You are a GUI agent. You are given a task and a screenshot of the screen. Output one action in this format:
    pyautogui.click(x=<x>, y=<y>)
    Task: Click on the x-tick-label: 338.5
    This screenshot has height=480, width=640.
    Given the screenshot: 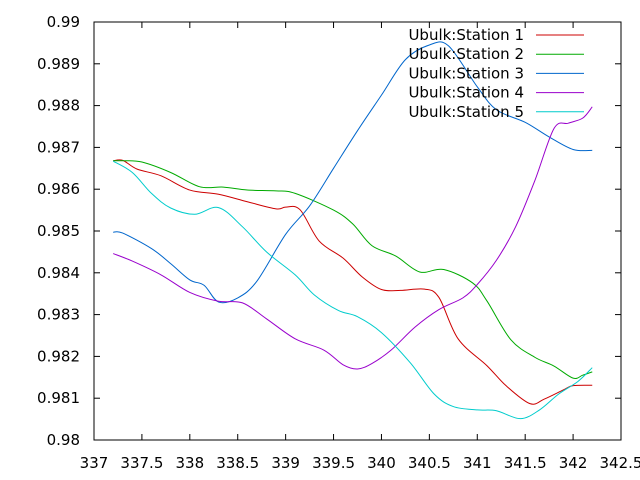 What is the action you would take?
    pyautogui.click(x=237, y=463)
    